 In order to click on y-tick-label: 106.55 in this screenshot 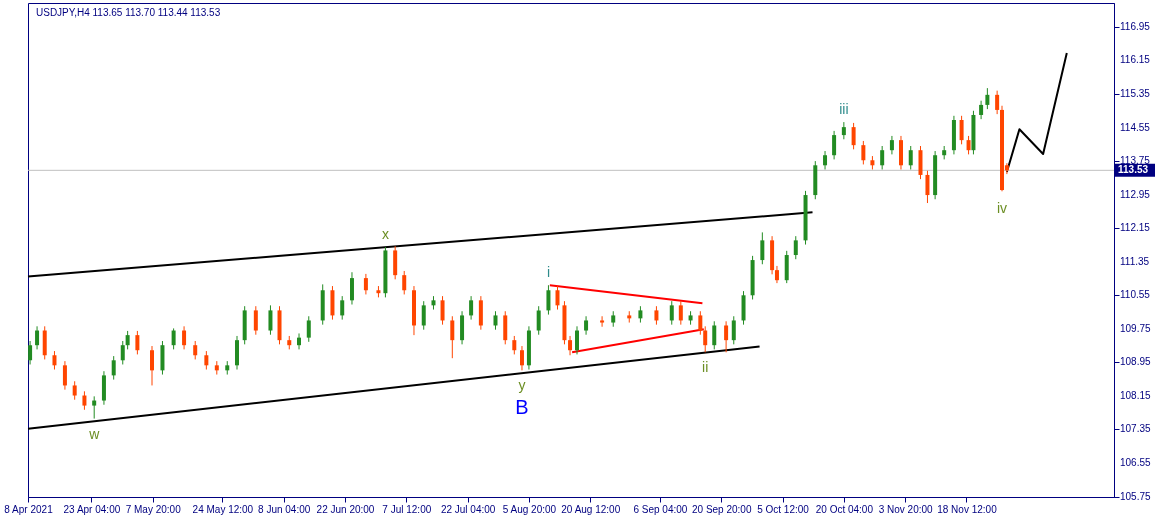, I will do `click(1136, 463)`.